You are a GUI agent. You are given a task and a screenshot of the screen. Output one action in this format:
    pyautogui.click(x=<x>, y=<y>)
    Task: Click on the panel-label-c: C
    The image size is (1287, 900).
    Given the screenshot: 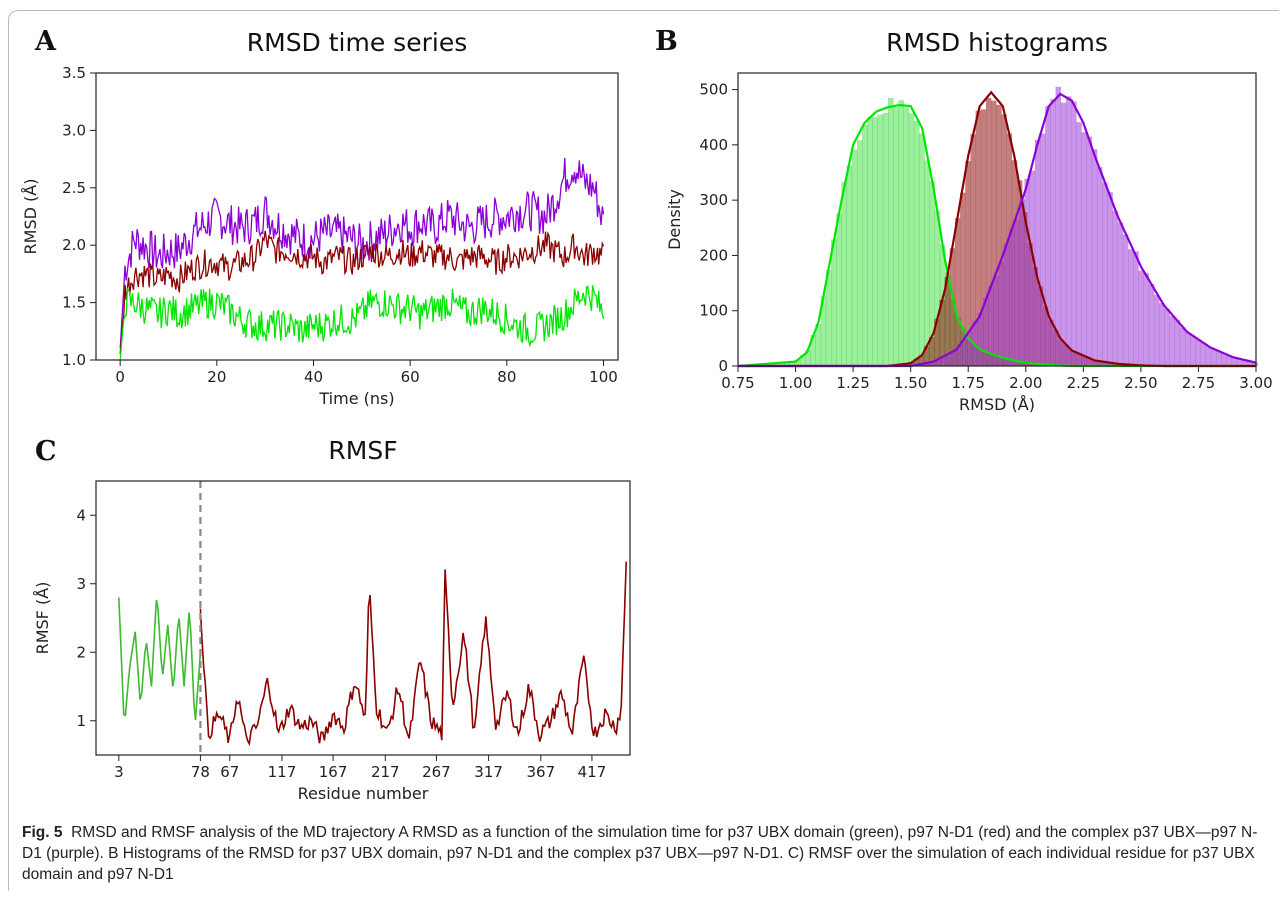 What is the action you would take?
    pyautogui.click(x=46, y=451)
    